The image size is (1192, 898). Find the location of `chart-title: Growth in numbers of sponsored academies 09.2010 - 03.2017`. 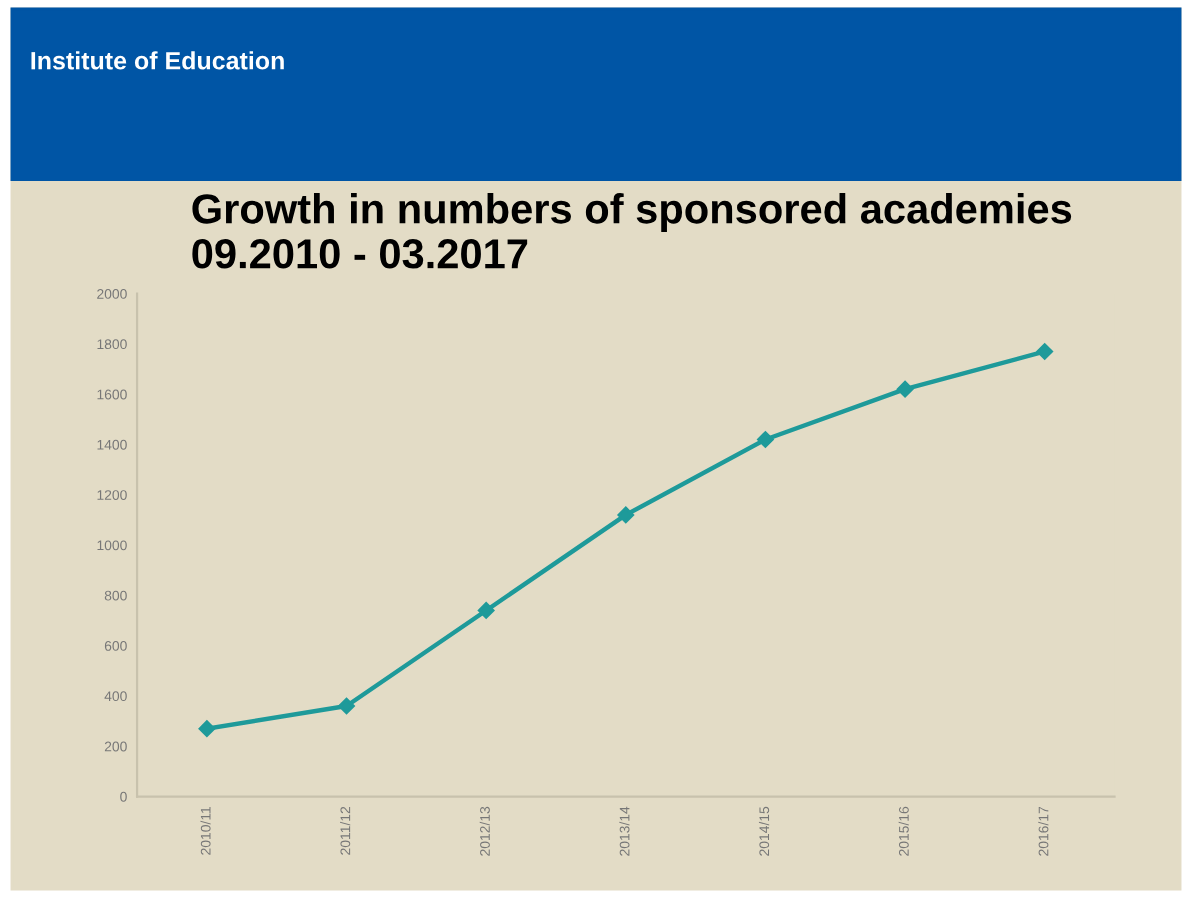

chart-title: Growth in numbers of sponsored academies 09.2010 - 03.2017 is located at coordinates (632, 231).